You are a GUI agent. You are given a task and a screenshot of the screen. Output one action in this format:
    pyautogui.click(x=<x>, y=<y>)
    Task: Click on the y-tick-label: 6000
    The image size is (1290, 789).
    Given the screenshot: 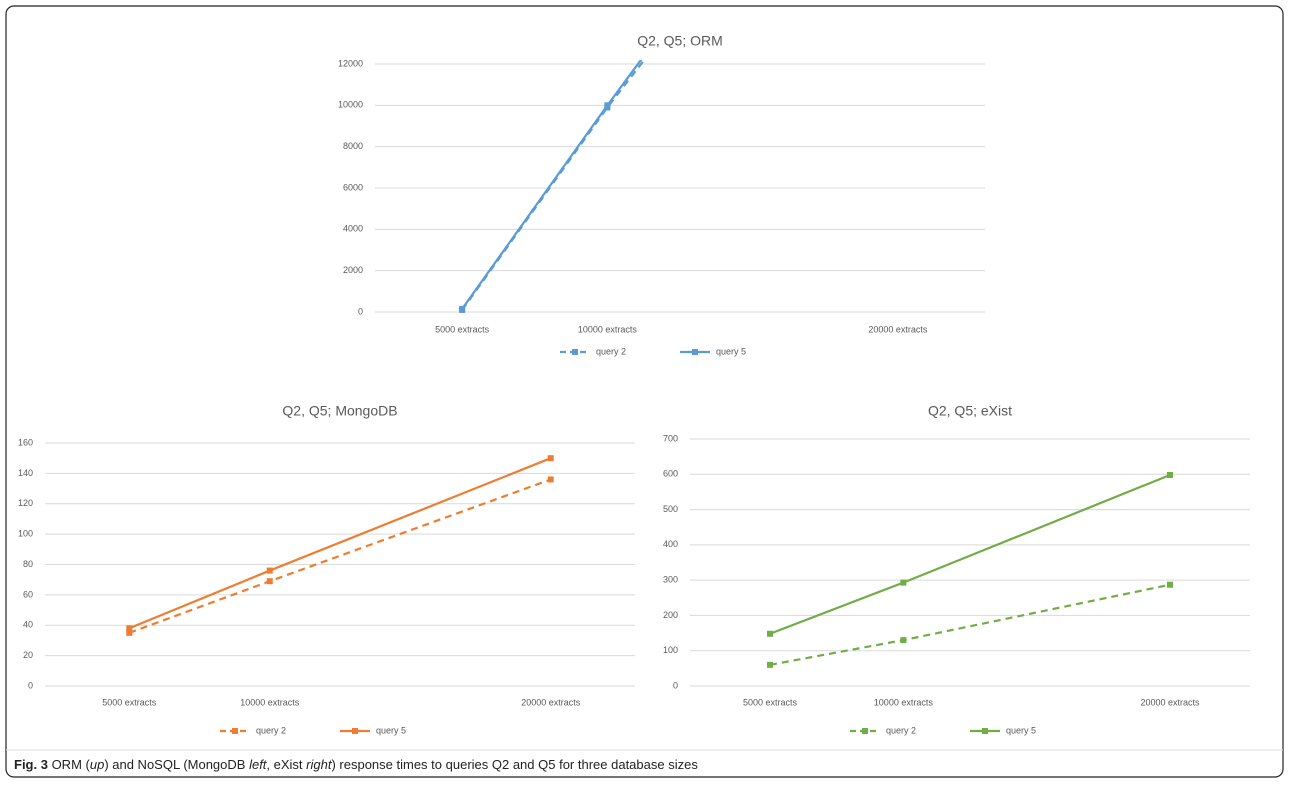 What is the action you would take?
    pyautogui.click(x=353, y=187)
    